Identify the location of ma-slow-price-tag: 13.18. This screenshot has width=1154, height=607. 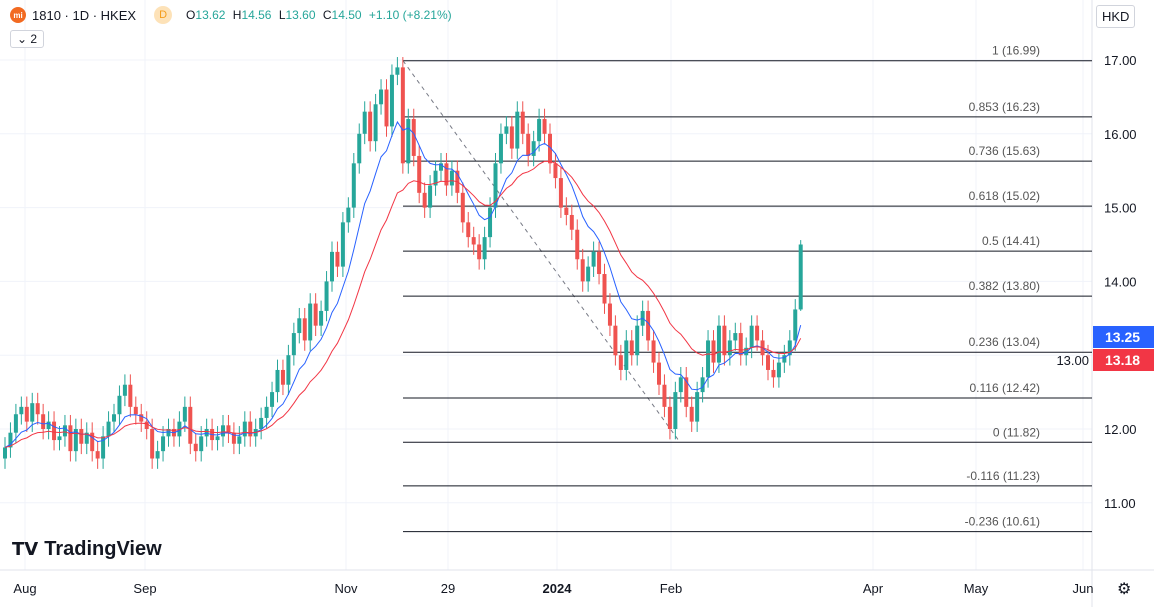
(1122, 360).